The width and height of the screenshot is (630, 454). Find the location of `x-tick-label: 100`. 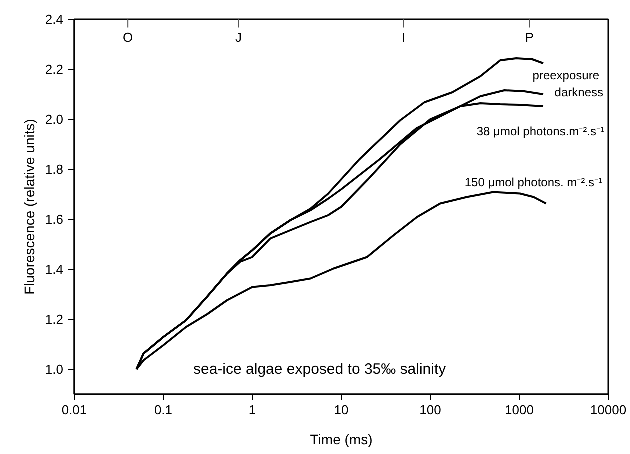

x-tick-label: 100 is located at coordinates (431, 410).